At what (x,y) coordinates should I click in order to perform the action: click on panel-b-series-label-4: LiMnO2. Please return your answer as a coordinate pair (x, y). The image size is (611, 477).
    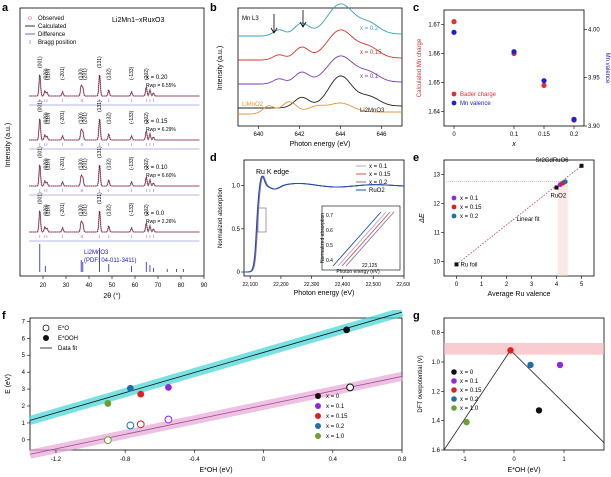
    Looking at the image, I should click on (253, 105).